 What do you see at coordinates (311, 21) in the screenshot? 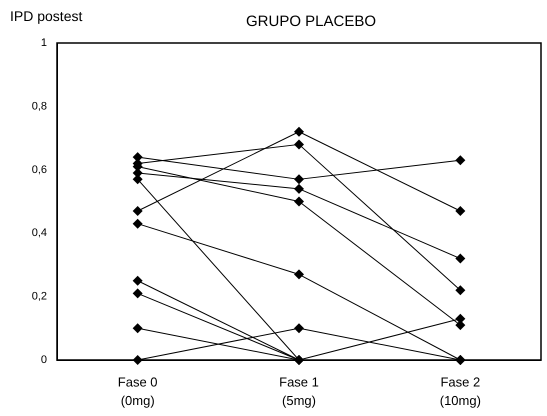
I see `chart-title: GRUPO PLACEBO` at bounding box center [311, 21].